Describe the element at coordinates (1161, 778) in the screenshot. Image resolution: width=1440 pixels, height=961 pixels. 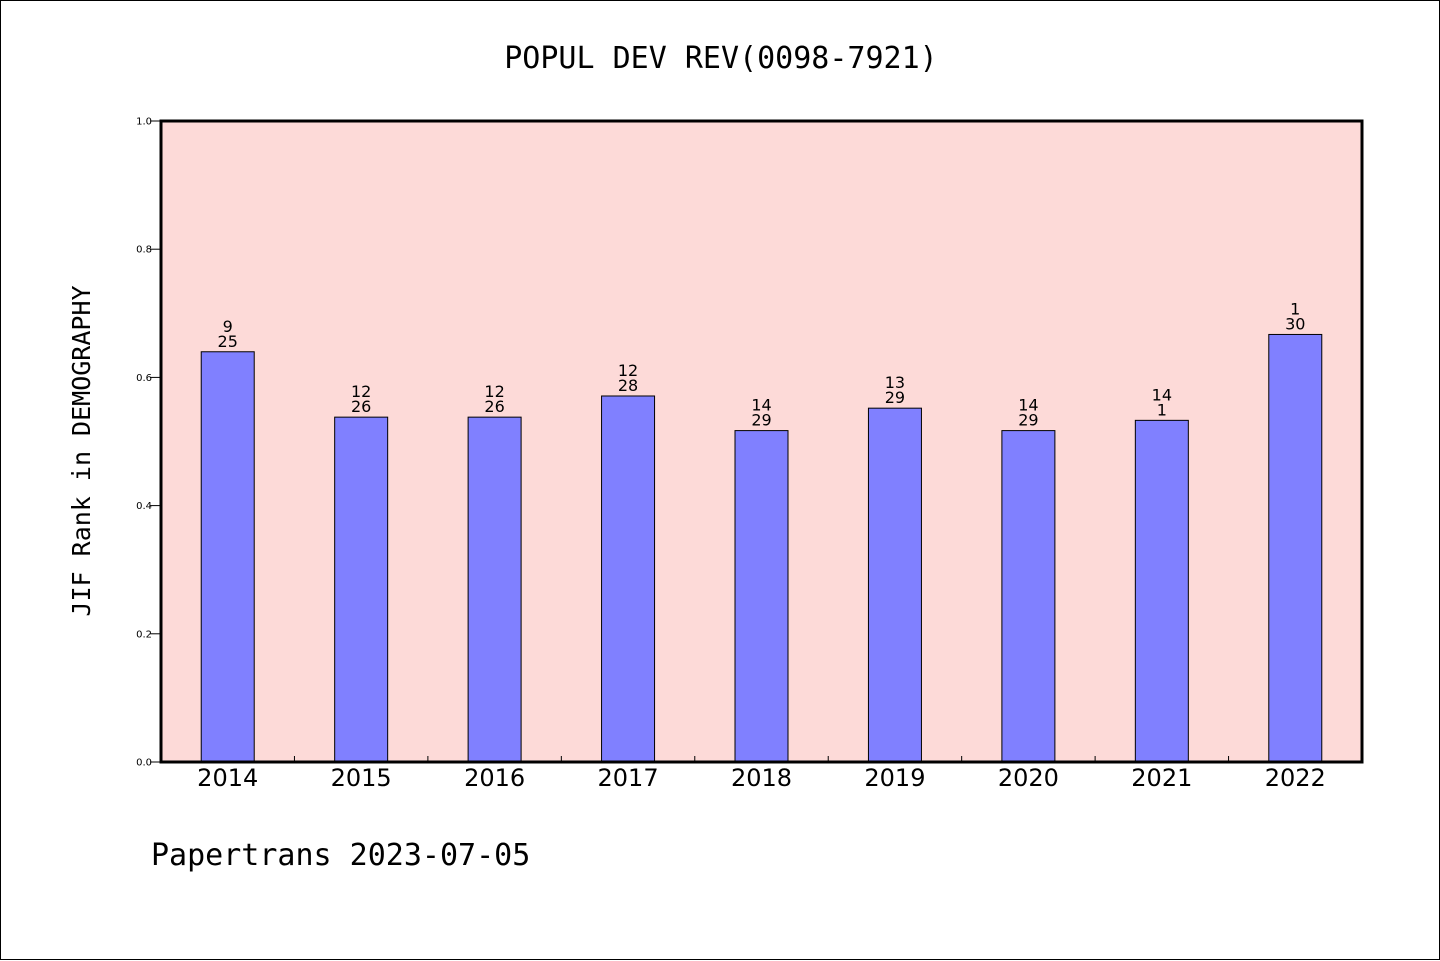
I see `x-tick-label-2021: 2021` at that location.